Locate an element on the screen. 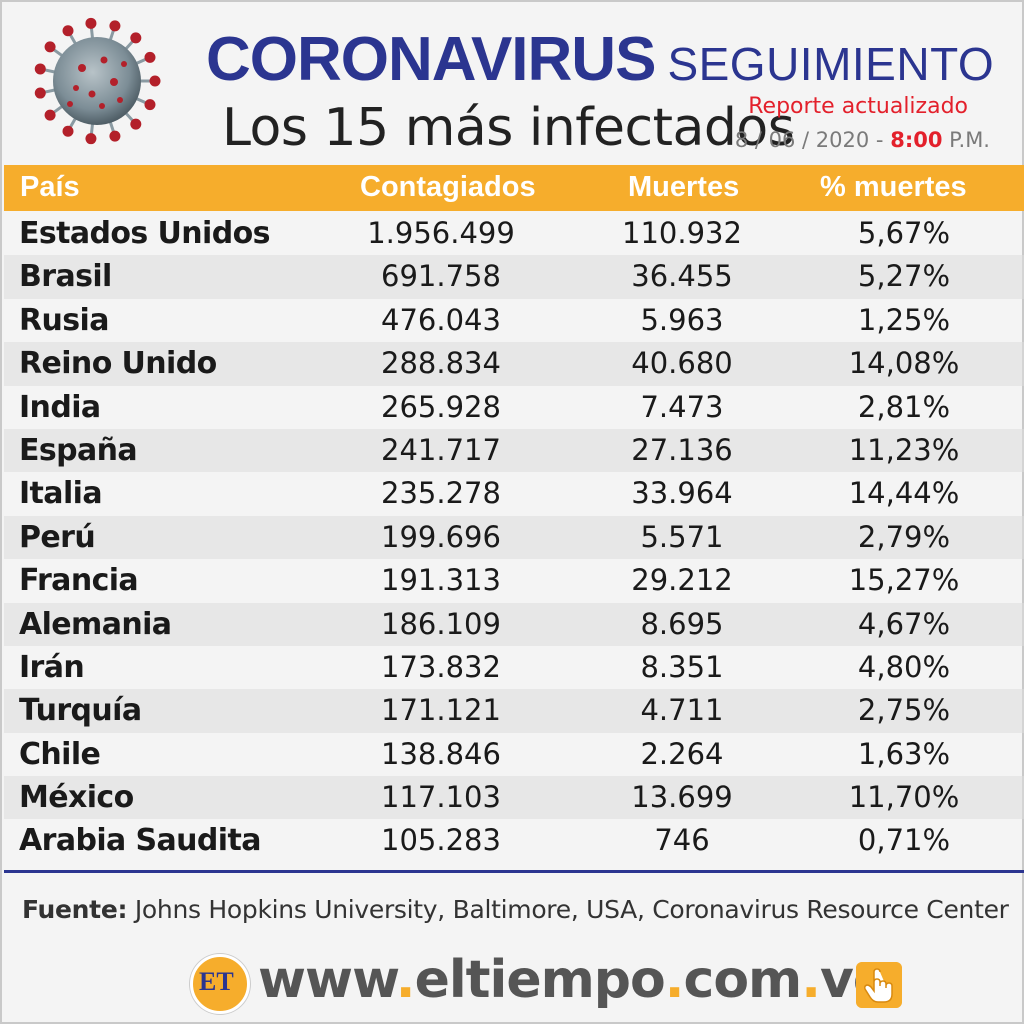  divider is located at coordinates (514, 871).